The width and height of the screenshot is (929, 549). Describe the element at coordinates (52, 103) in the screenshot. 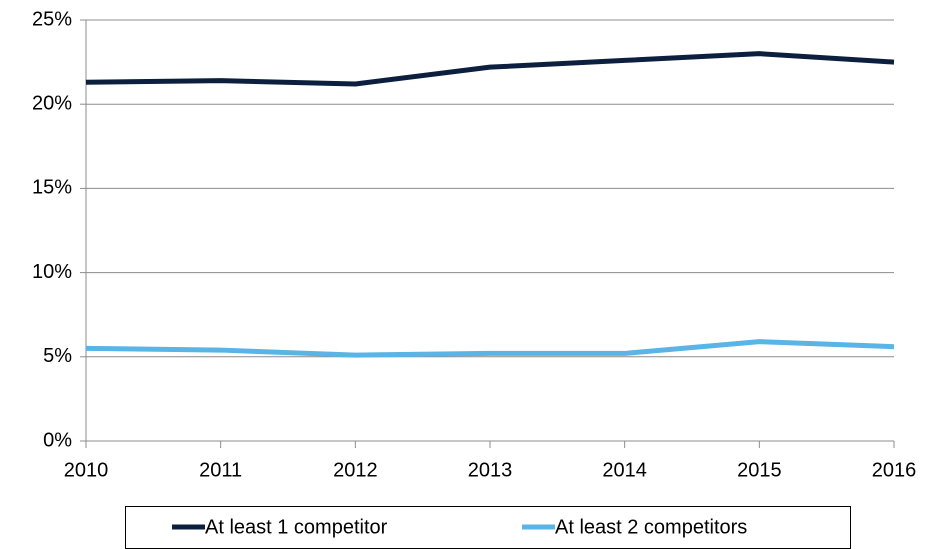

I see `y-tick-label: 20%` at that location.